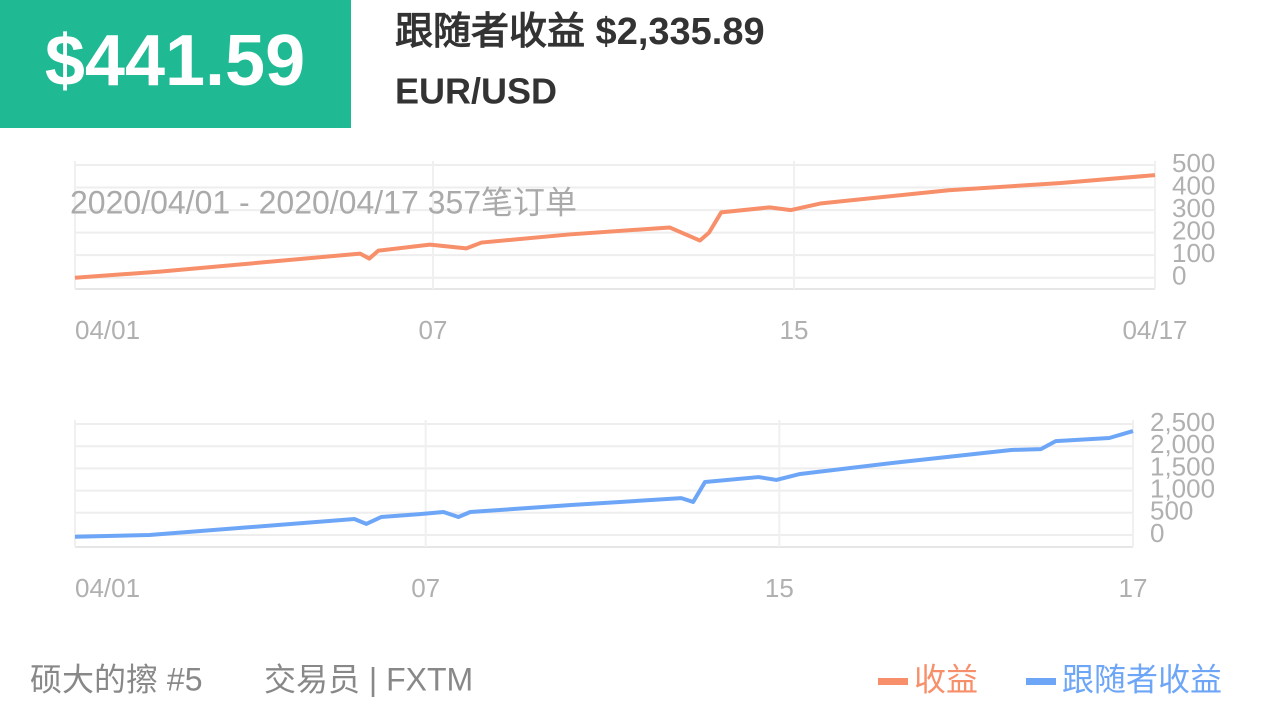  I want to click on amount-badge, so click(175, 64).